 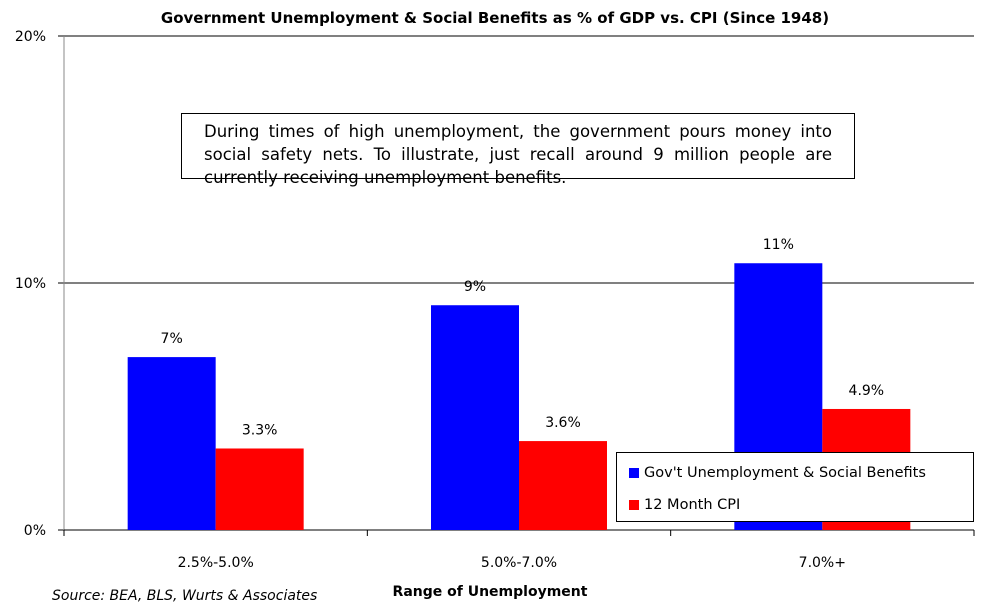 What do you see at coordinates (216, 563) in the screenshot?
I see `x-tick-label: 2.5%-5.0%` at bounding box center [216, 563].